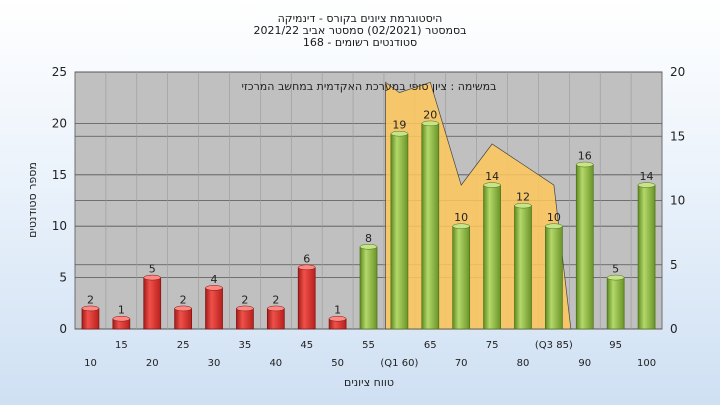 This screenshot has height=405, width=720. What do you see at coordinates (152, 363) in the screenshot?
I see `x-tick-label-20: 20` at bounding box center [152, 363].